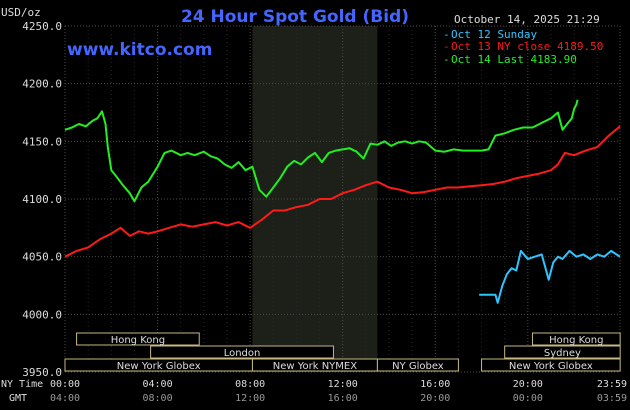 The width and height of the screenshot is (630, 410). I want to click on x-tick-ny: 00:00, so click(65, 384).